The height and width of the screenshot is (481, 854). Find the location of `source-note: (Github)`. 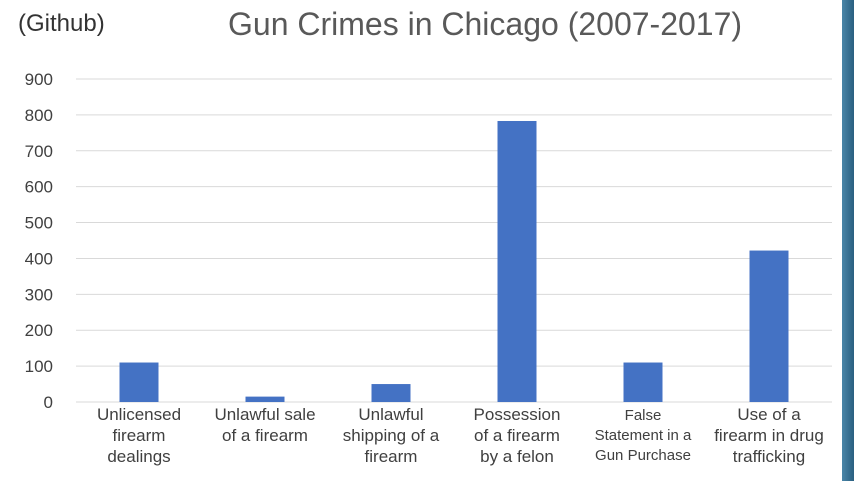

source-note: (Github) is located at coordinates (61, 23).